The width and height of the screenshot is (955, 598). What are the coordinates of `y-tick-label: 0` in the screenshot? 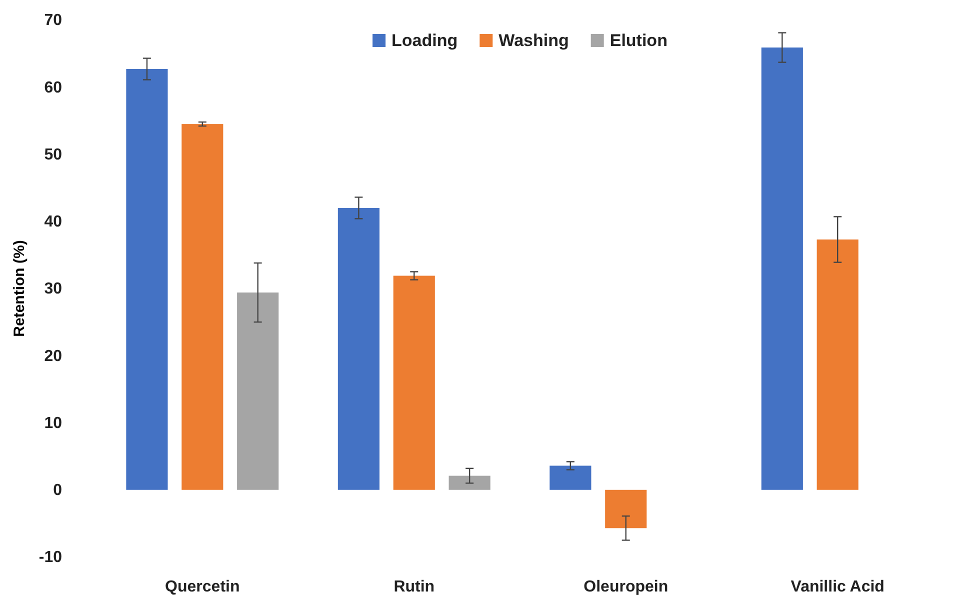 It's located at (57, 490).